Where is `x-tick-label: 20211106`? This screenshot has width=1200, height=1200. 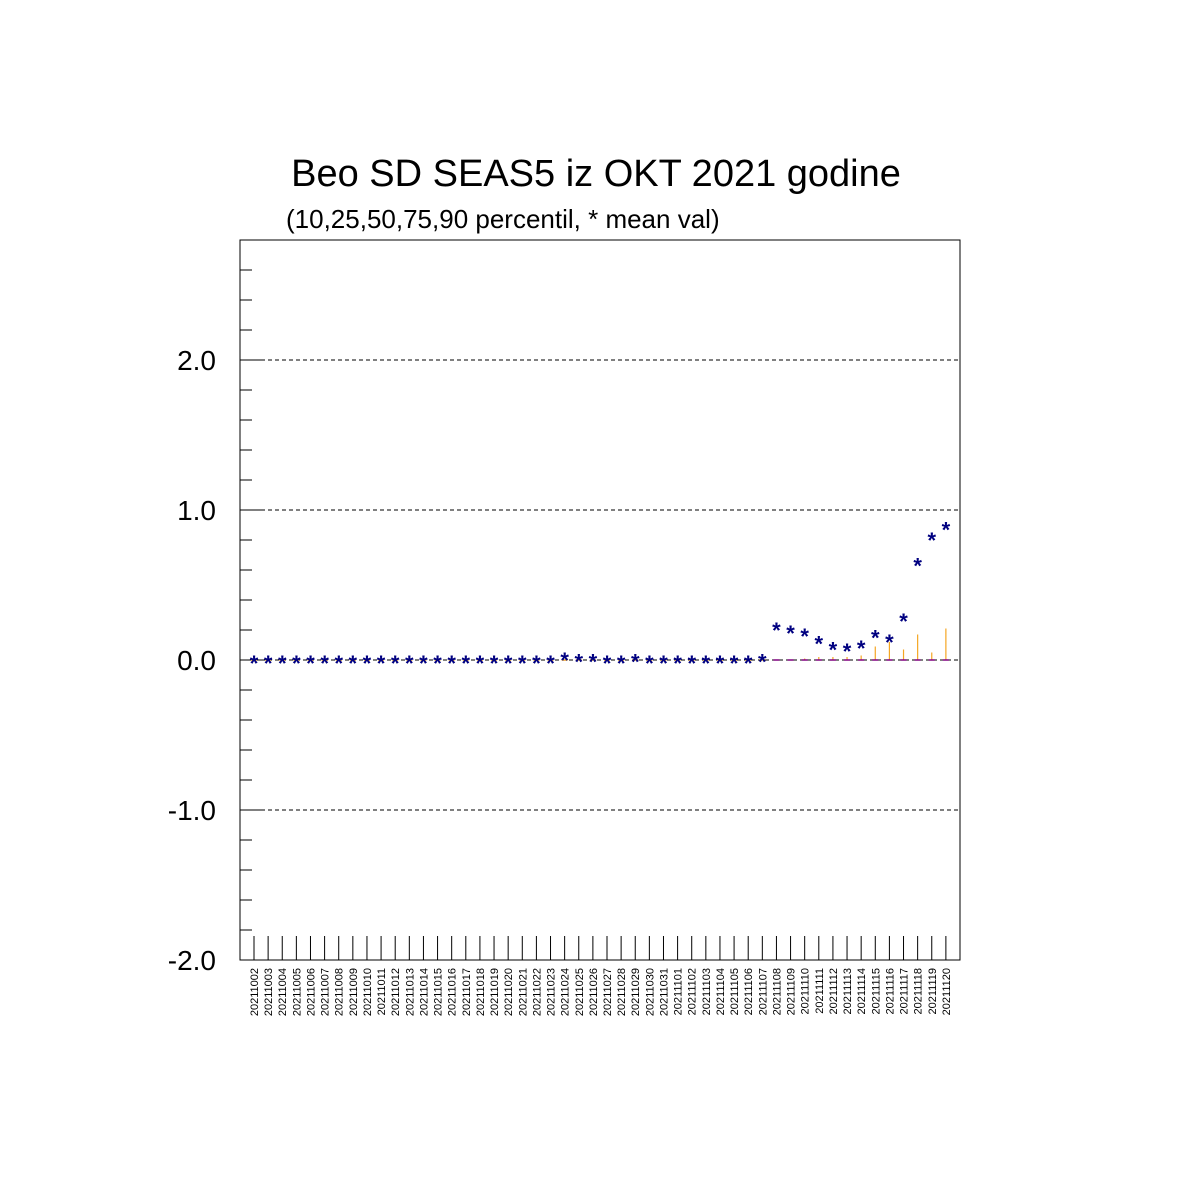
x-tick-label: 20211106 is located at coordinates (749, 991).